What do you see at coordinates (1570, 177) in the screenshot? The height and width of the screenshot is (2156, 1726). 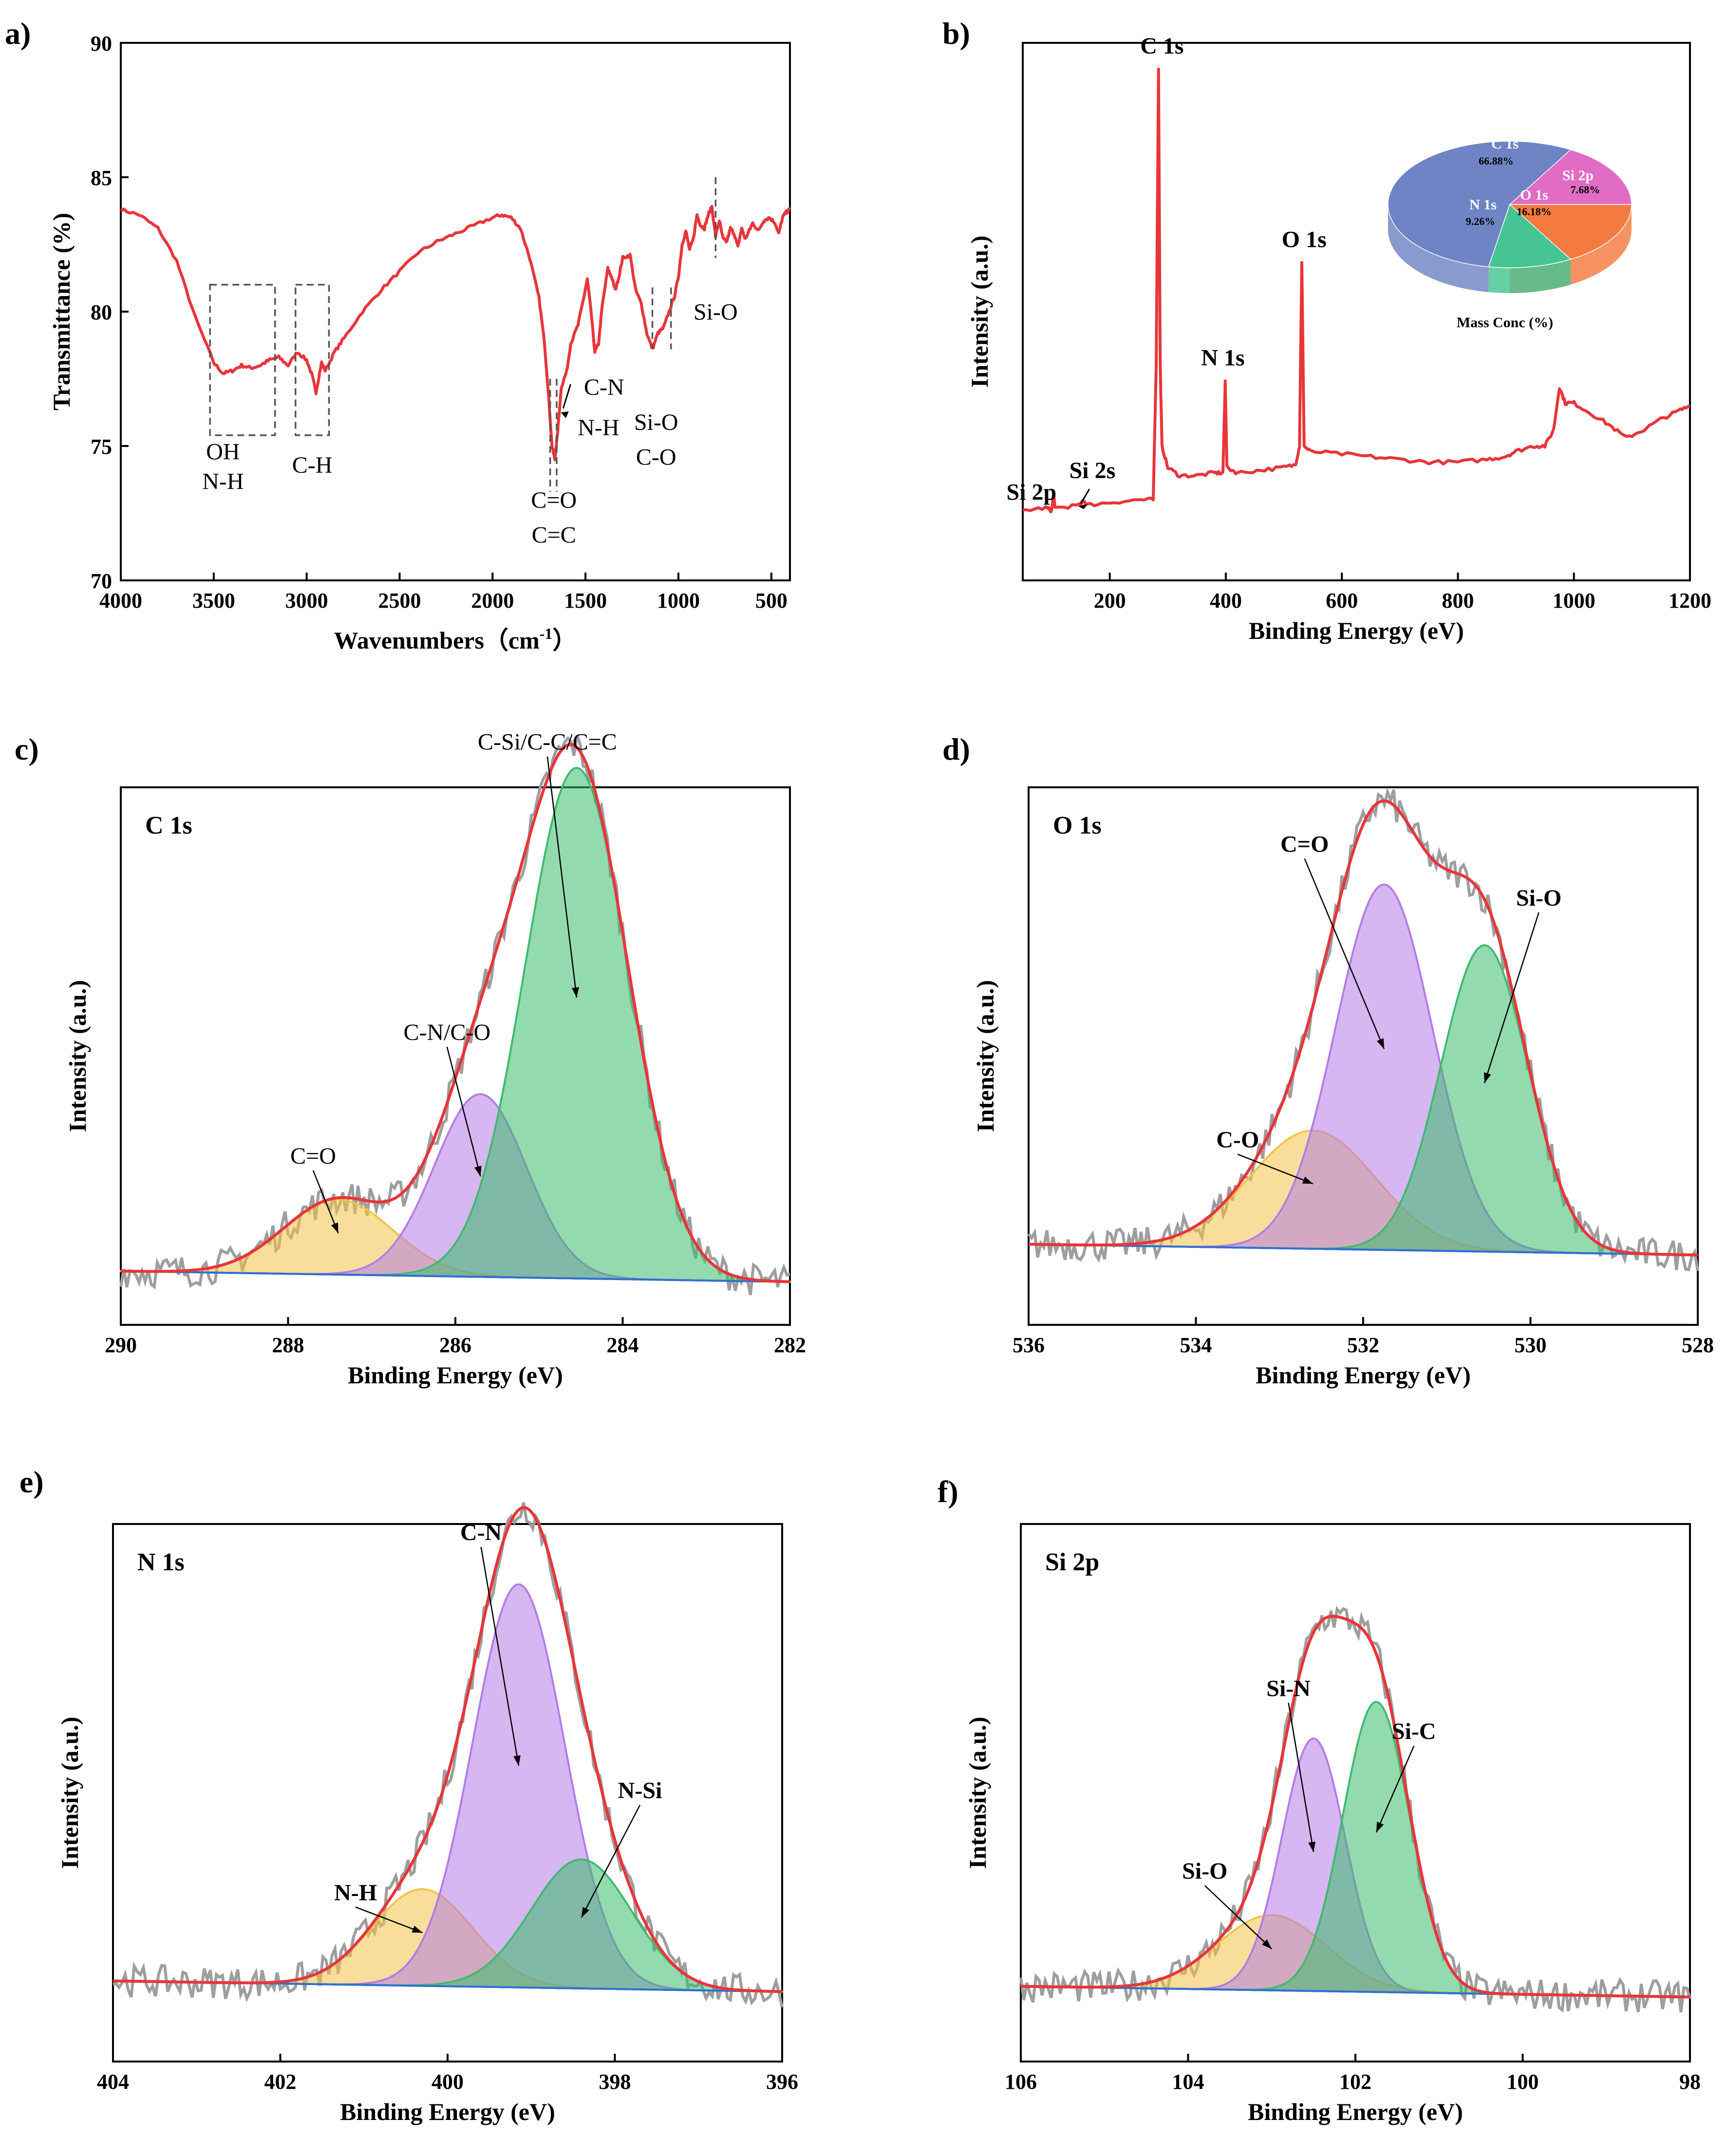 I see `pie-slice-si-2p` at bounding box center [1570, 177].